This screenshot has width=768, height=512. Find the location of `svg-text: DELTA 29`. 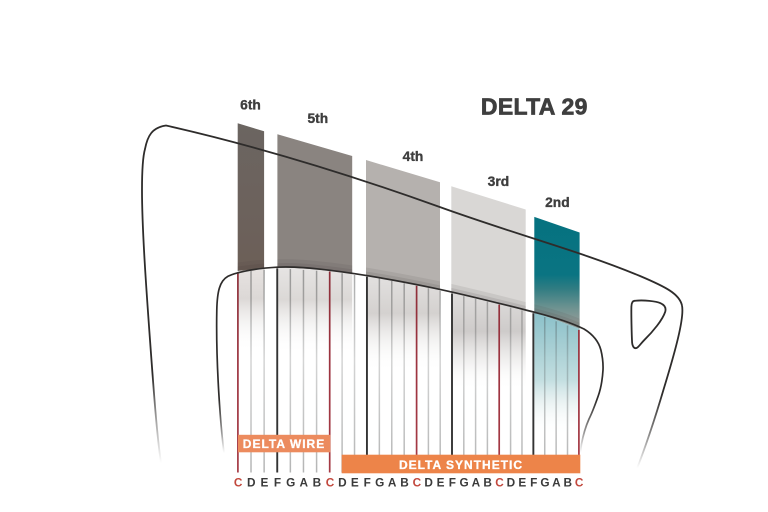

svg-text: DELTA 29 is located at coordinates (534, 107).